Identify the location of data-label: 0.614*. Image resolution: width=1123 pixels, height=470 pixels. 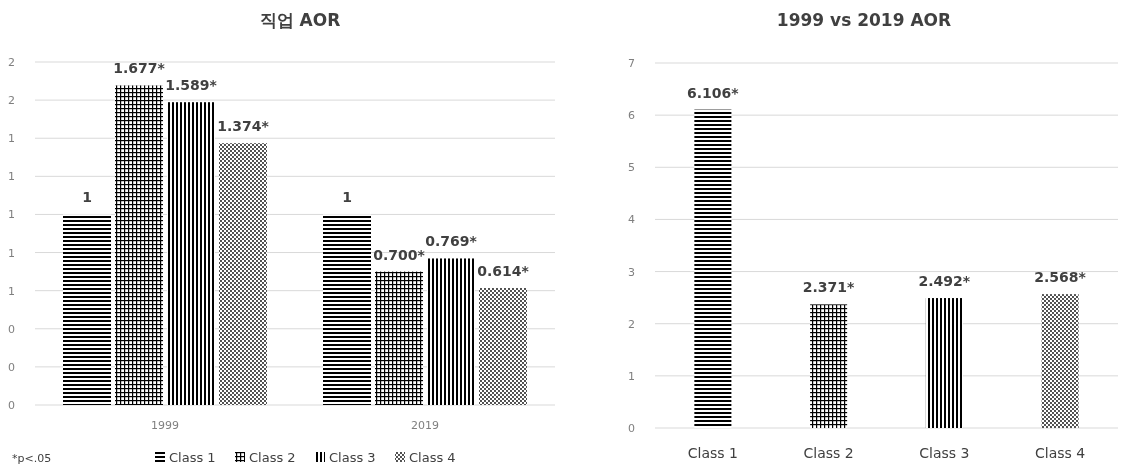
(503, 271).